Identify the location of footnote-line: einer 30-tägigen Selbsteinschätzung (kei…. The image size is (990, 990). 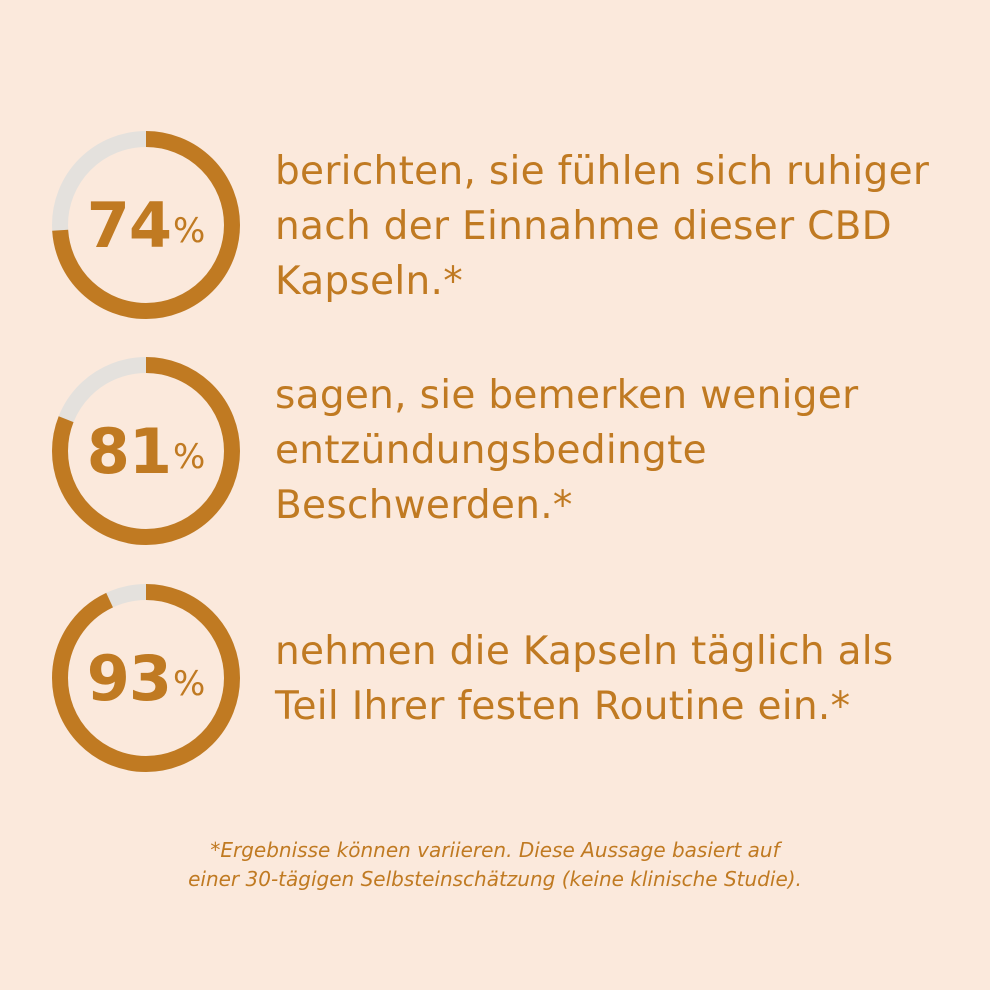
(495, 879).